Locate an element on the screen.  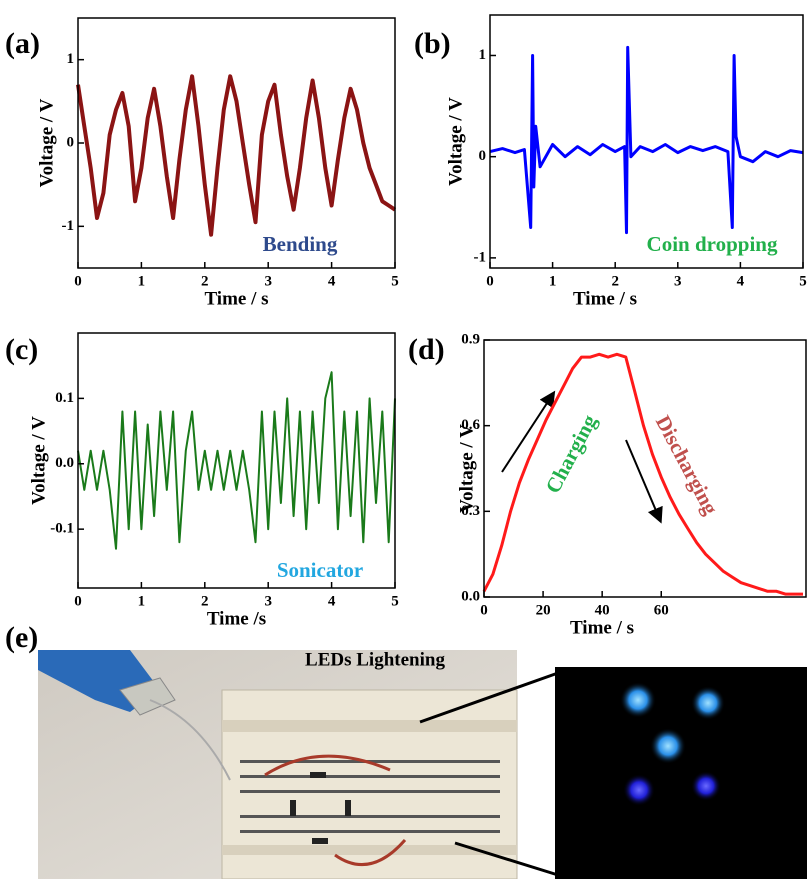
annotation: Bending is located at coordinates (300, 244).